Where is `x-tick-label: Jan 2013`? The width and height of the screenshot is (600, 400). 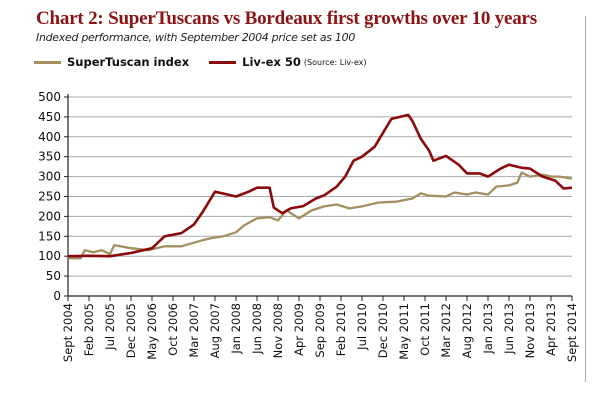
x-tick-label: Jan 2013 is located at coordinates (488, 329).